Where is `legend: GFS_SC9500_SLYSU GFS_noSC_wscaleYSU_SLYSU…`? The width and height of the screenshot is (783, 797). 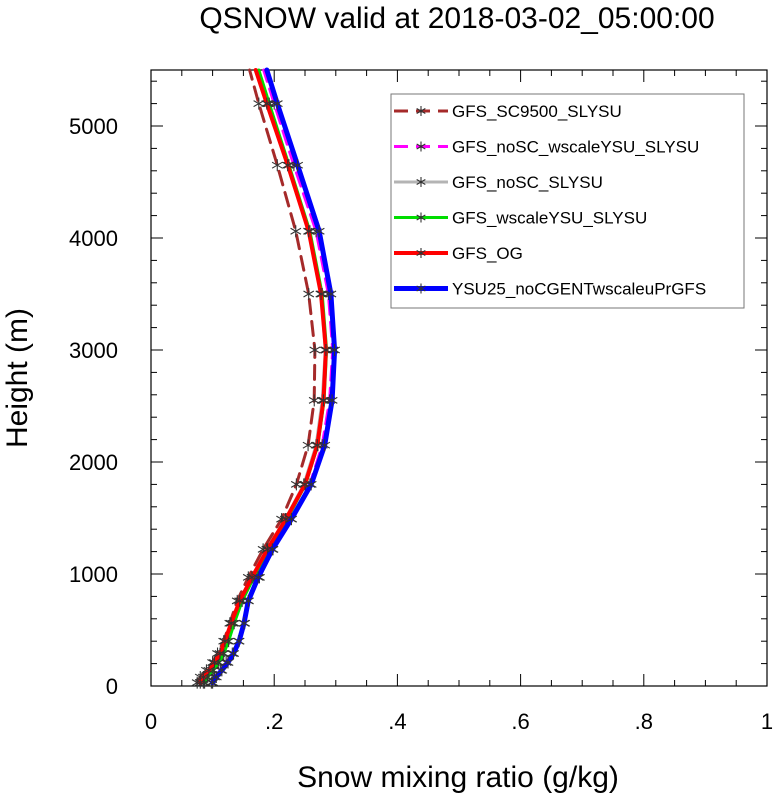 legend: GFS_SC9500_SLYSU GFS_noSC_wscaleYSU_SLYSU… is located at coordinates (567, 201).